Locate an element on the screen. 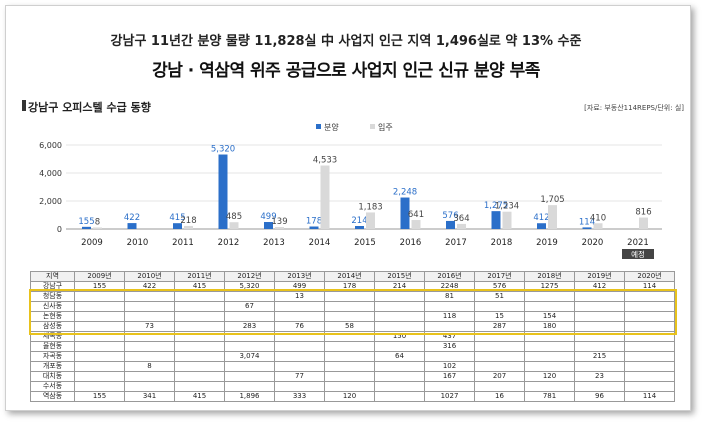  table-region-cell: 수서동 is located at coordinates (52, 386).